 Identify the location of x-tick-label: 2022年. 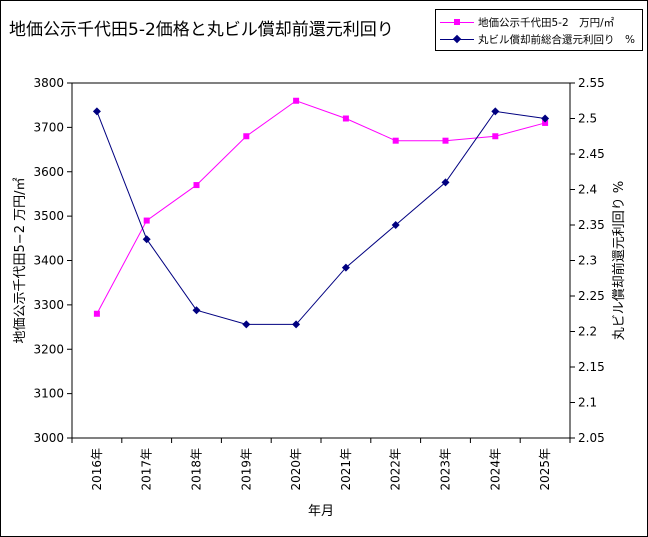
(396, 469).